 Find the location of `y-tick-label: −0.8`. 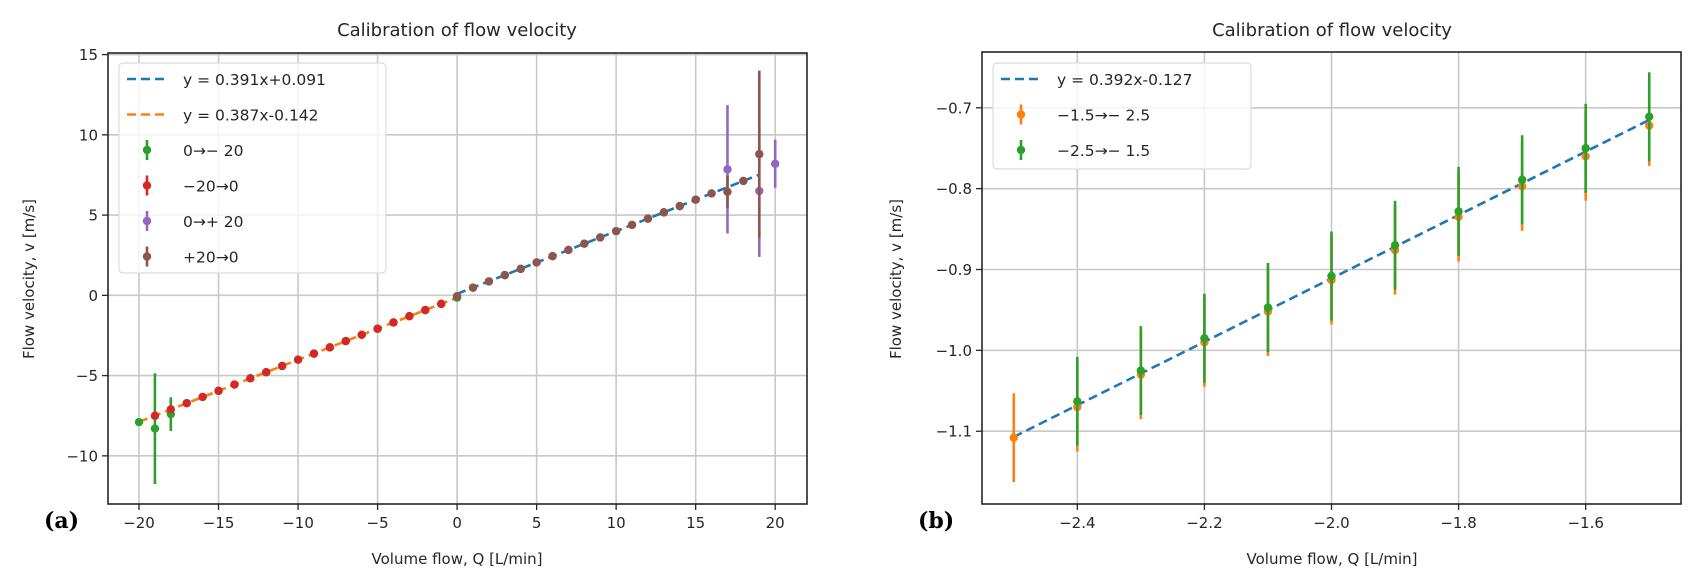

y-tick-label: −0.8 is located at coordinates (954, 189).